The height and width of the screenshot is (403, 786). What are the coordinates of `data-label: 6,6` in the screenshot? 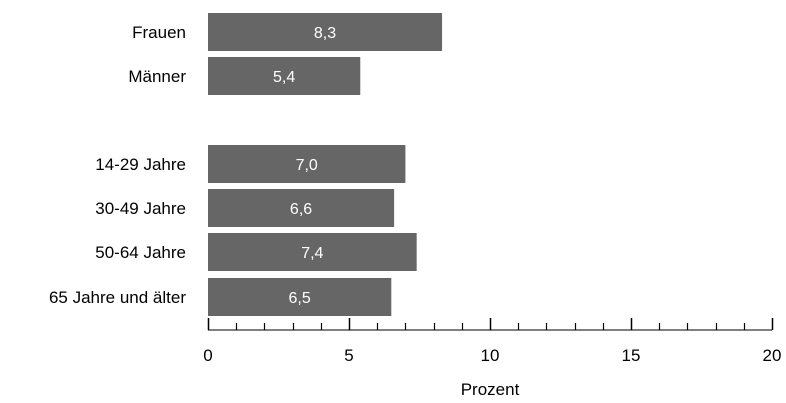 It's located at (301, 209).